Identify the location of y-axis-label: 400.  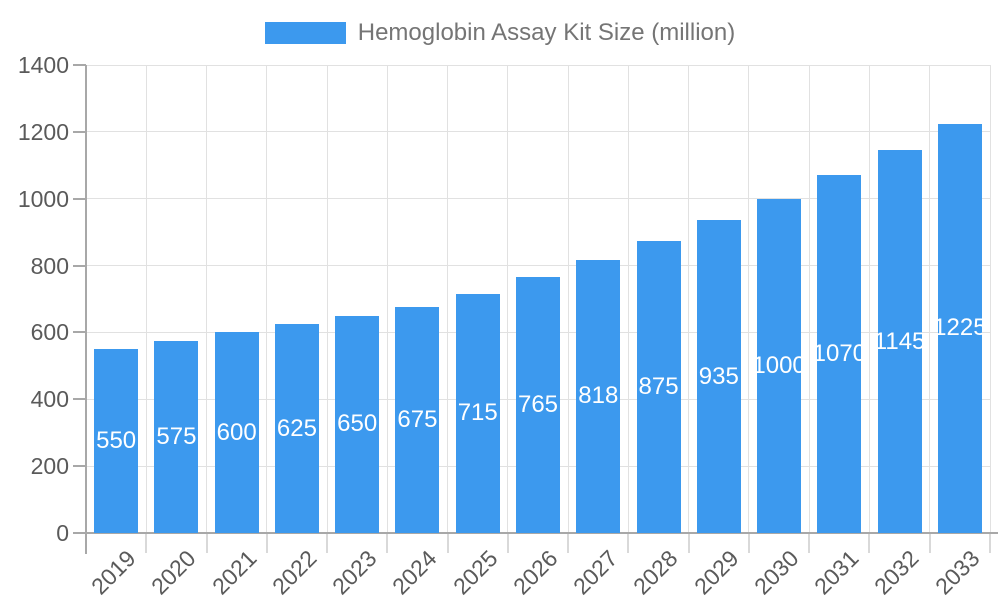
(49, 399).